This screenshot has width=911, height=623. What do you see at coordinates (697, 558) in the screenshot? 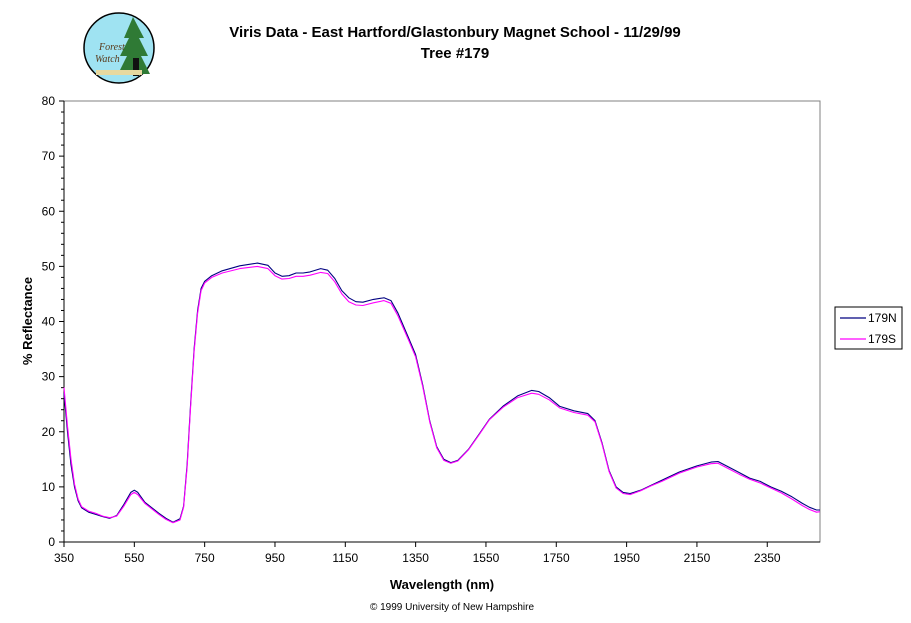
I see `x-tick-label: 2150` at bounding box center [697, 558].